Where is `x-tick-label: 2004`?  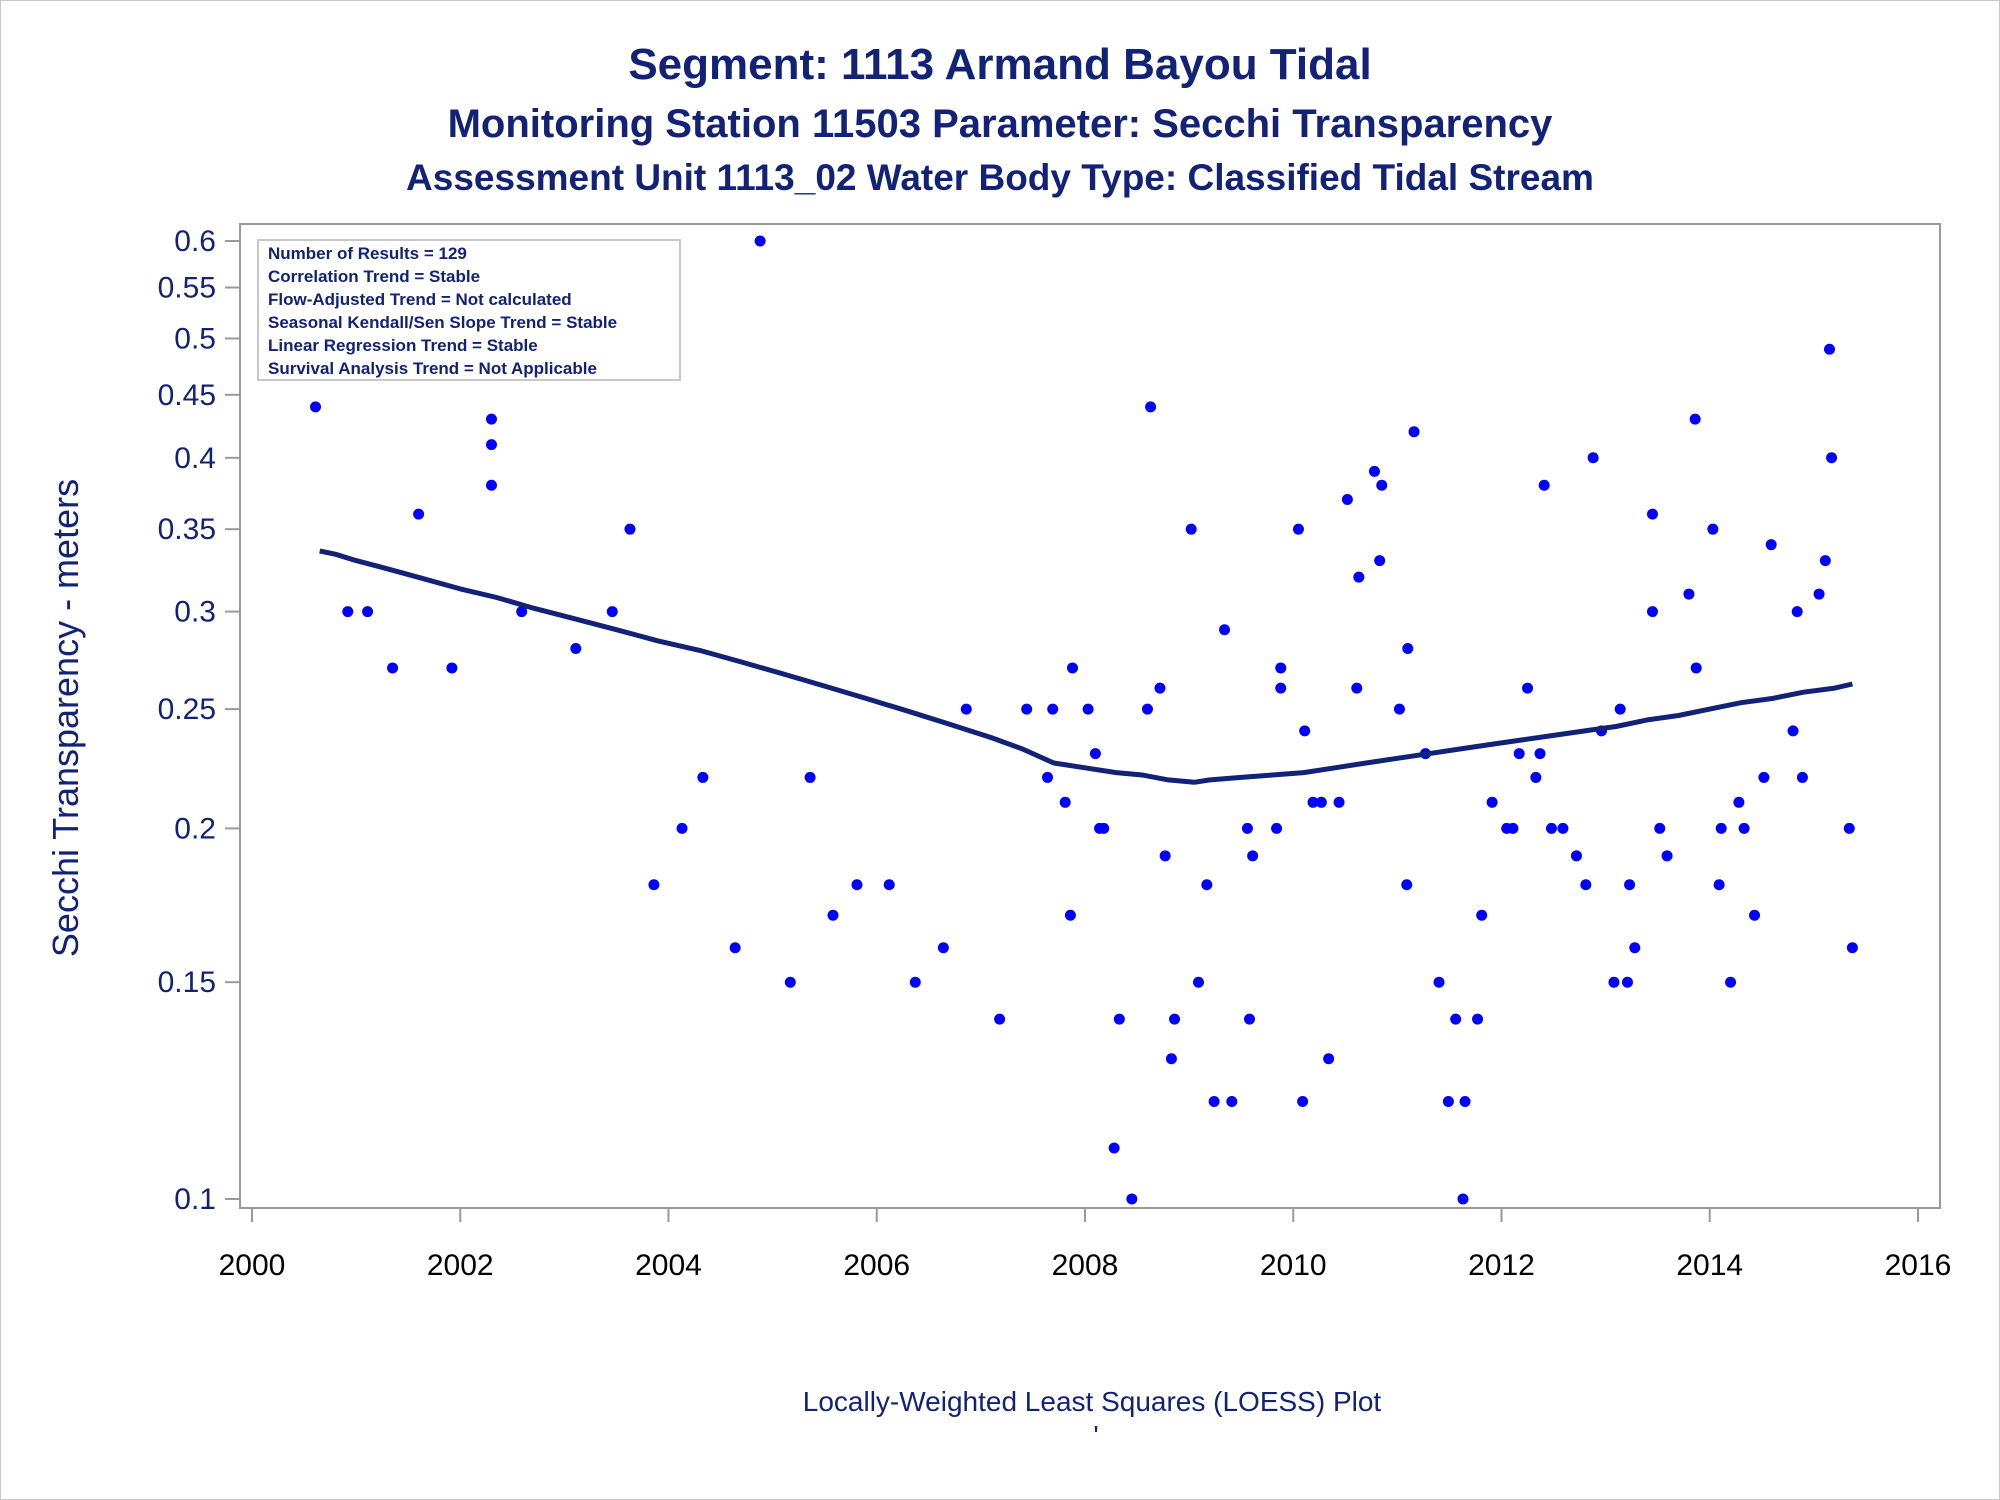 x-tick-label: 2004 is located at coordinates (668, 1265).